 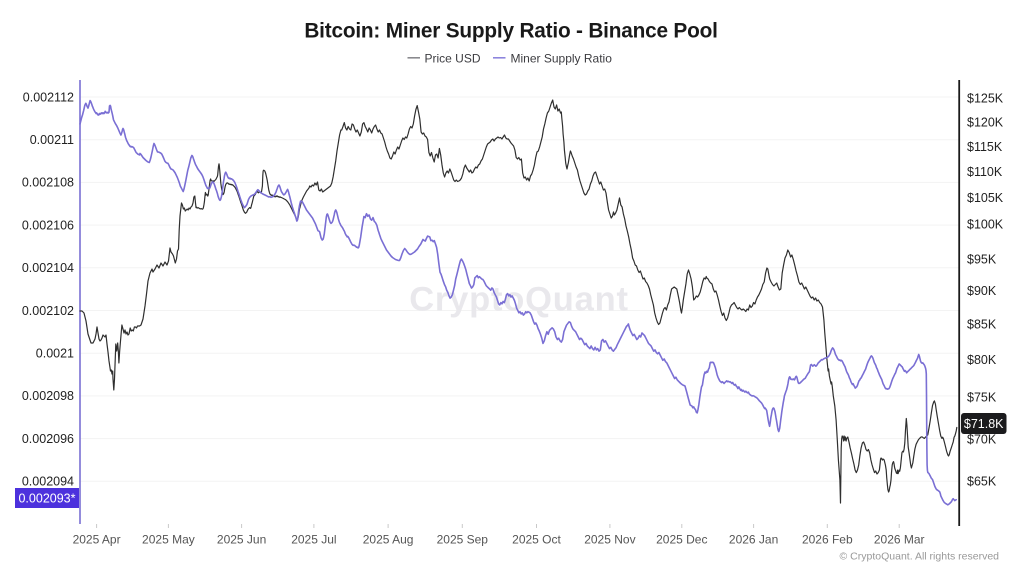 I want to click on svg-text:© CryptoQuant. All rights rese: © CryptoQuant. All rights reserved, so click(x=920, y=557).